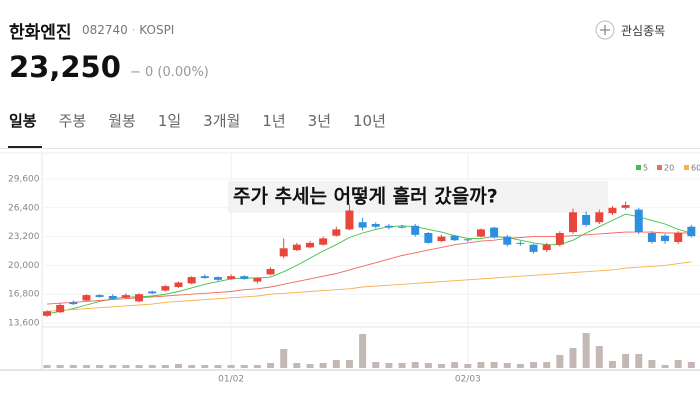 This screenshot has width=700, height=400. I want to click on tab: 1일, so click(169, 121).